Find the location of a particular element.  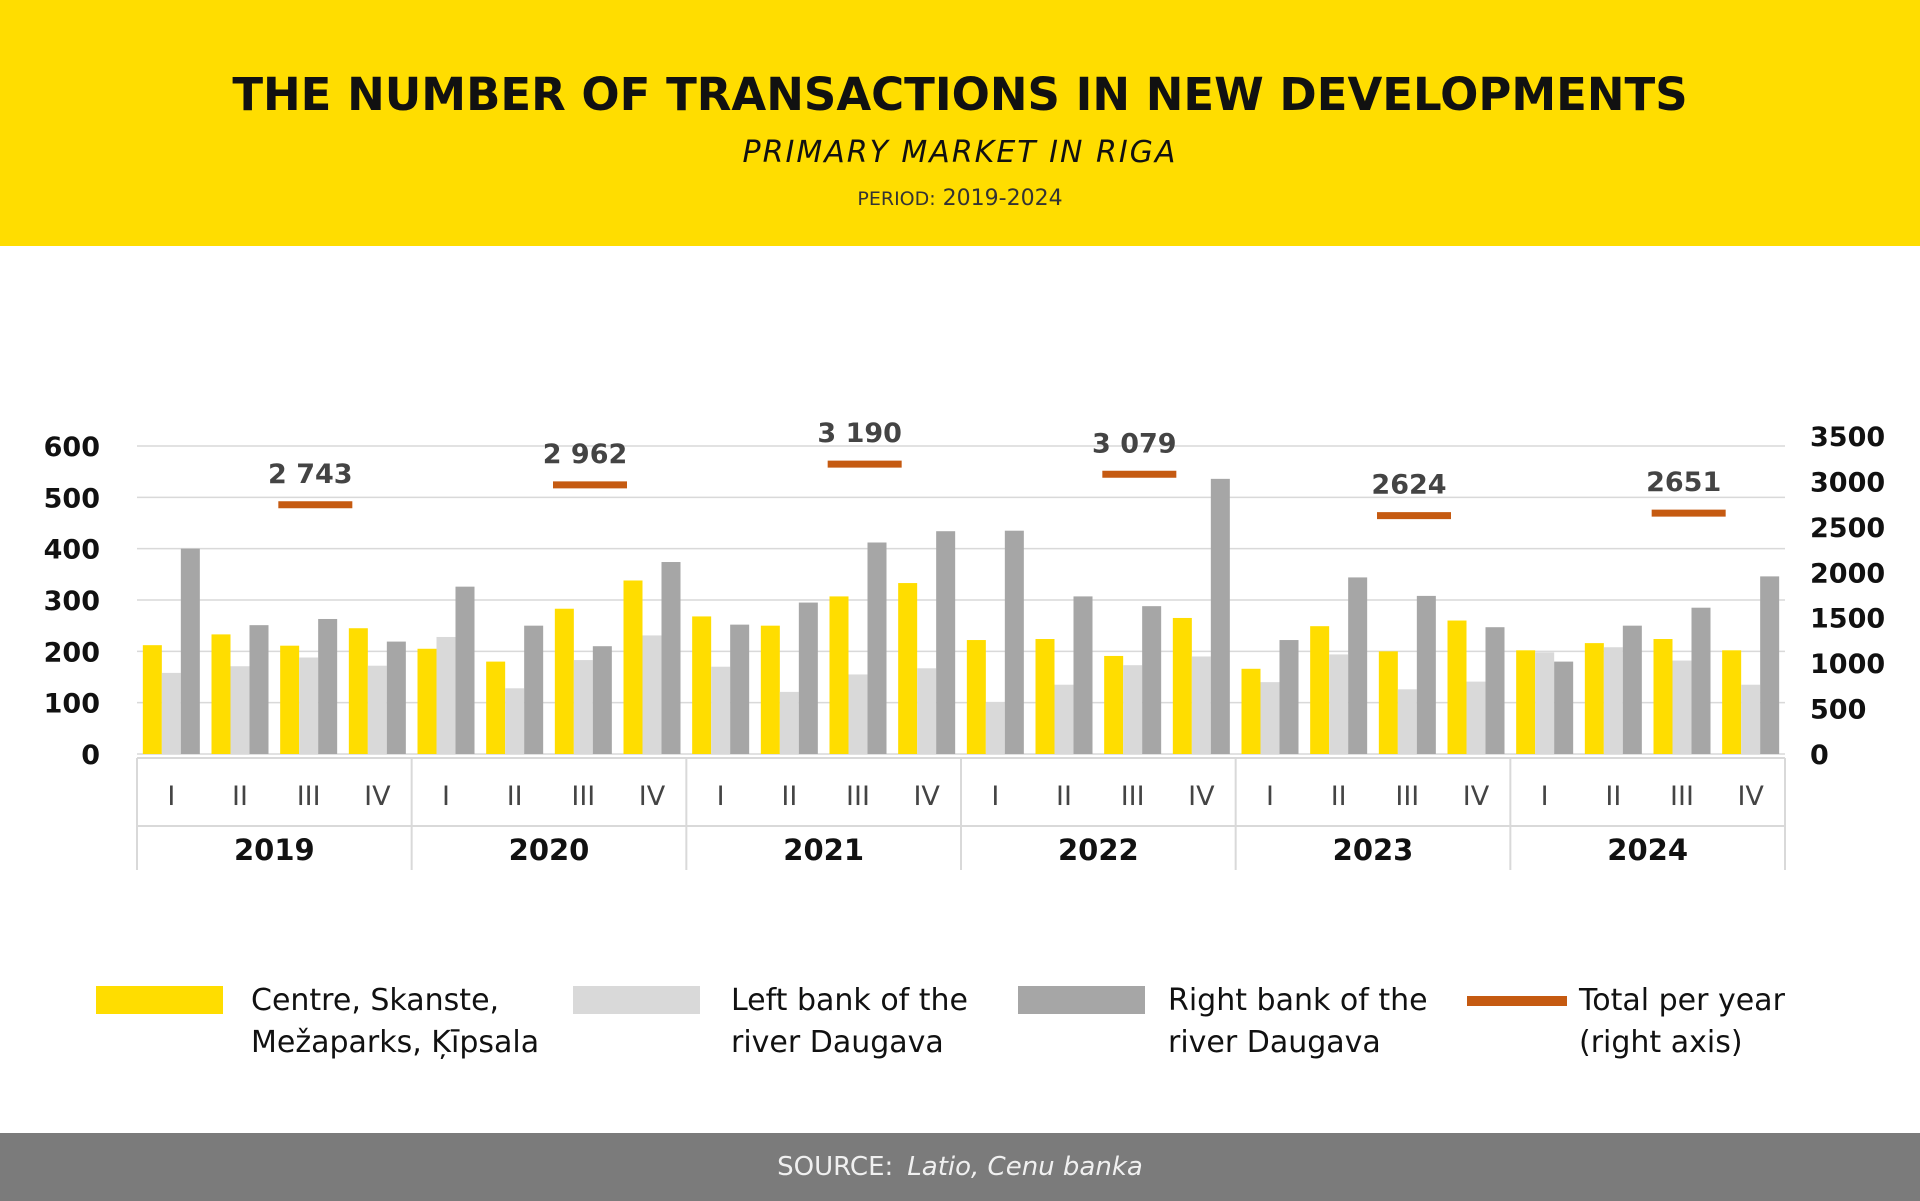

legend-label-total: Total per year (right axis) is located at coordinates (1682, 1021).